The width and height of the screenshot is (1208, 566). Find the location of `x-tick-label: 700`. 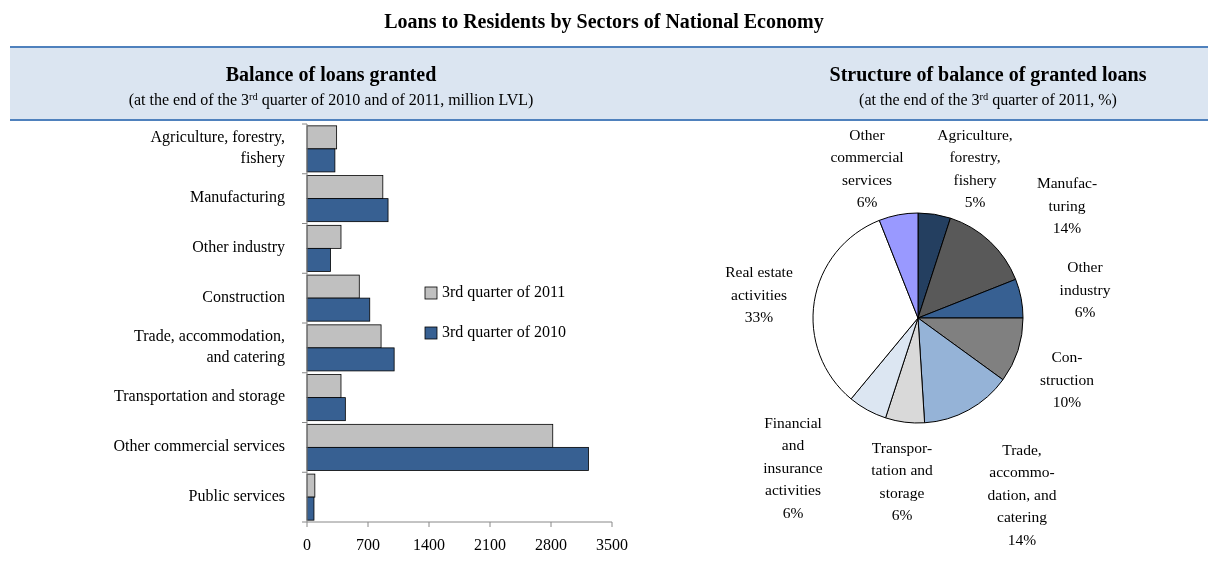

x-tick-label: 700 is located at coordinates (368, 544).